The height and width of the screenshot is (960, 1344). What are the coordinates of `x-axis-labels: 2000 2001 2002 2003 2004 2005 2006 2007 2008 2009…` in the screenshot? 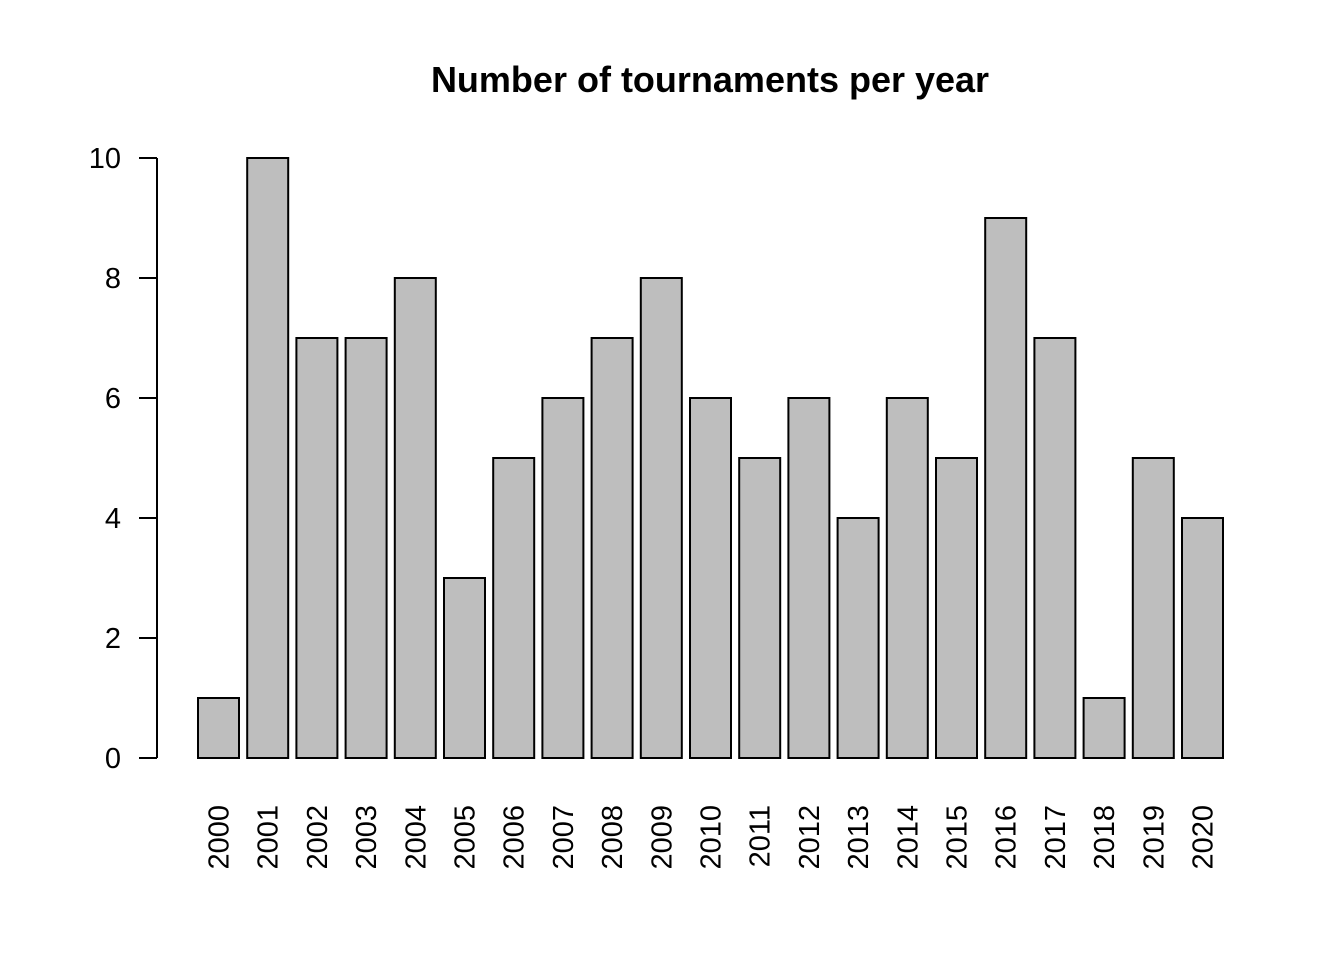 It's located at (712, 837).